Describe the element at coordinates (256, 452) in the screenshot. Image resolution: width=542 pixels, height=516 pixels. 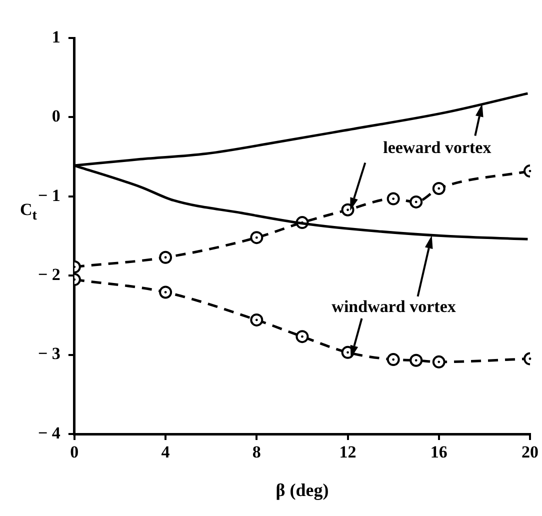
I see `x-tick-label: 8` at that location.